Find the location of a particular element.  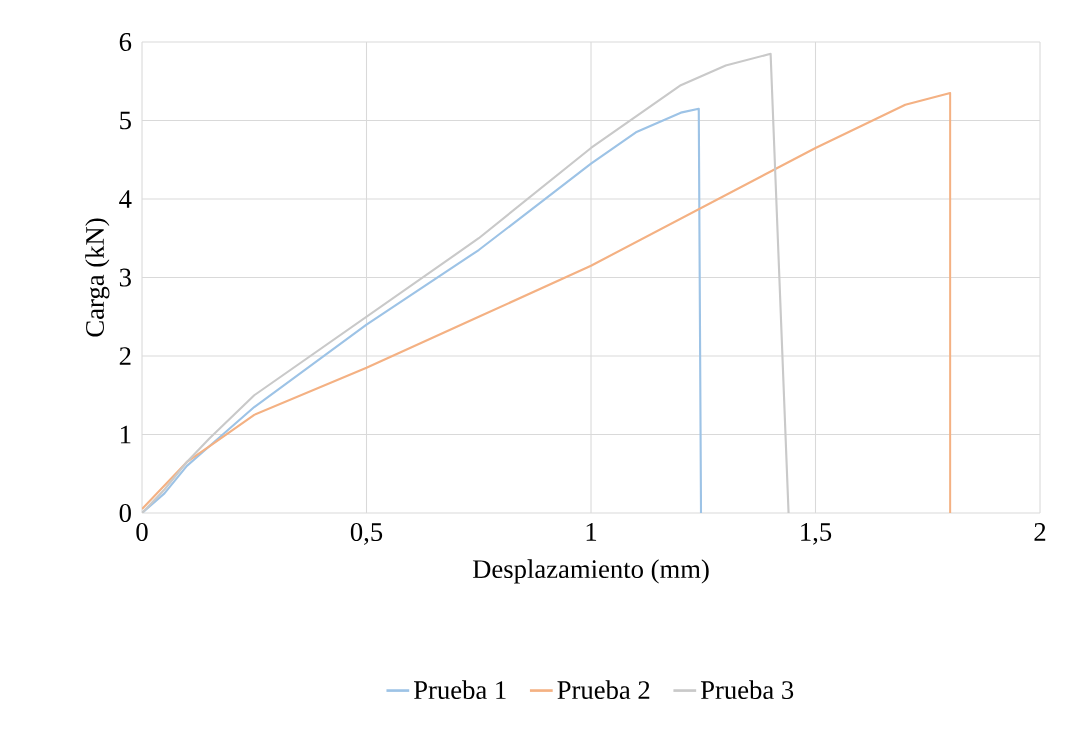

y-tick-label: 1 is located at coordinates (125, 434).